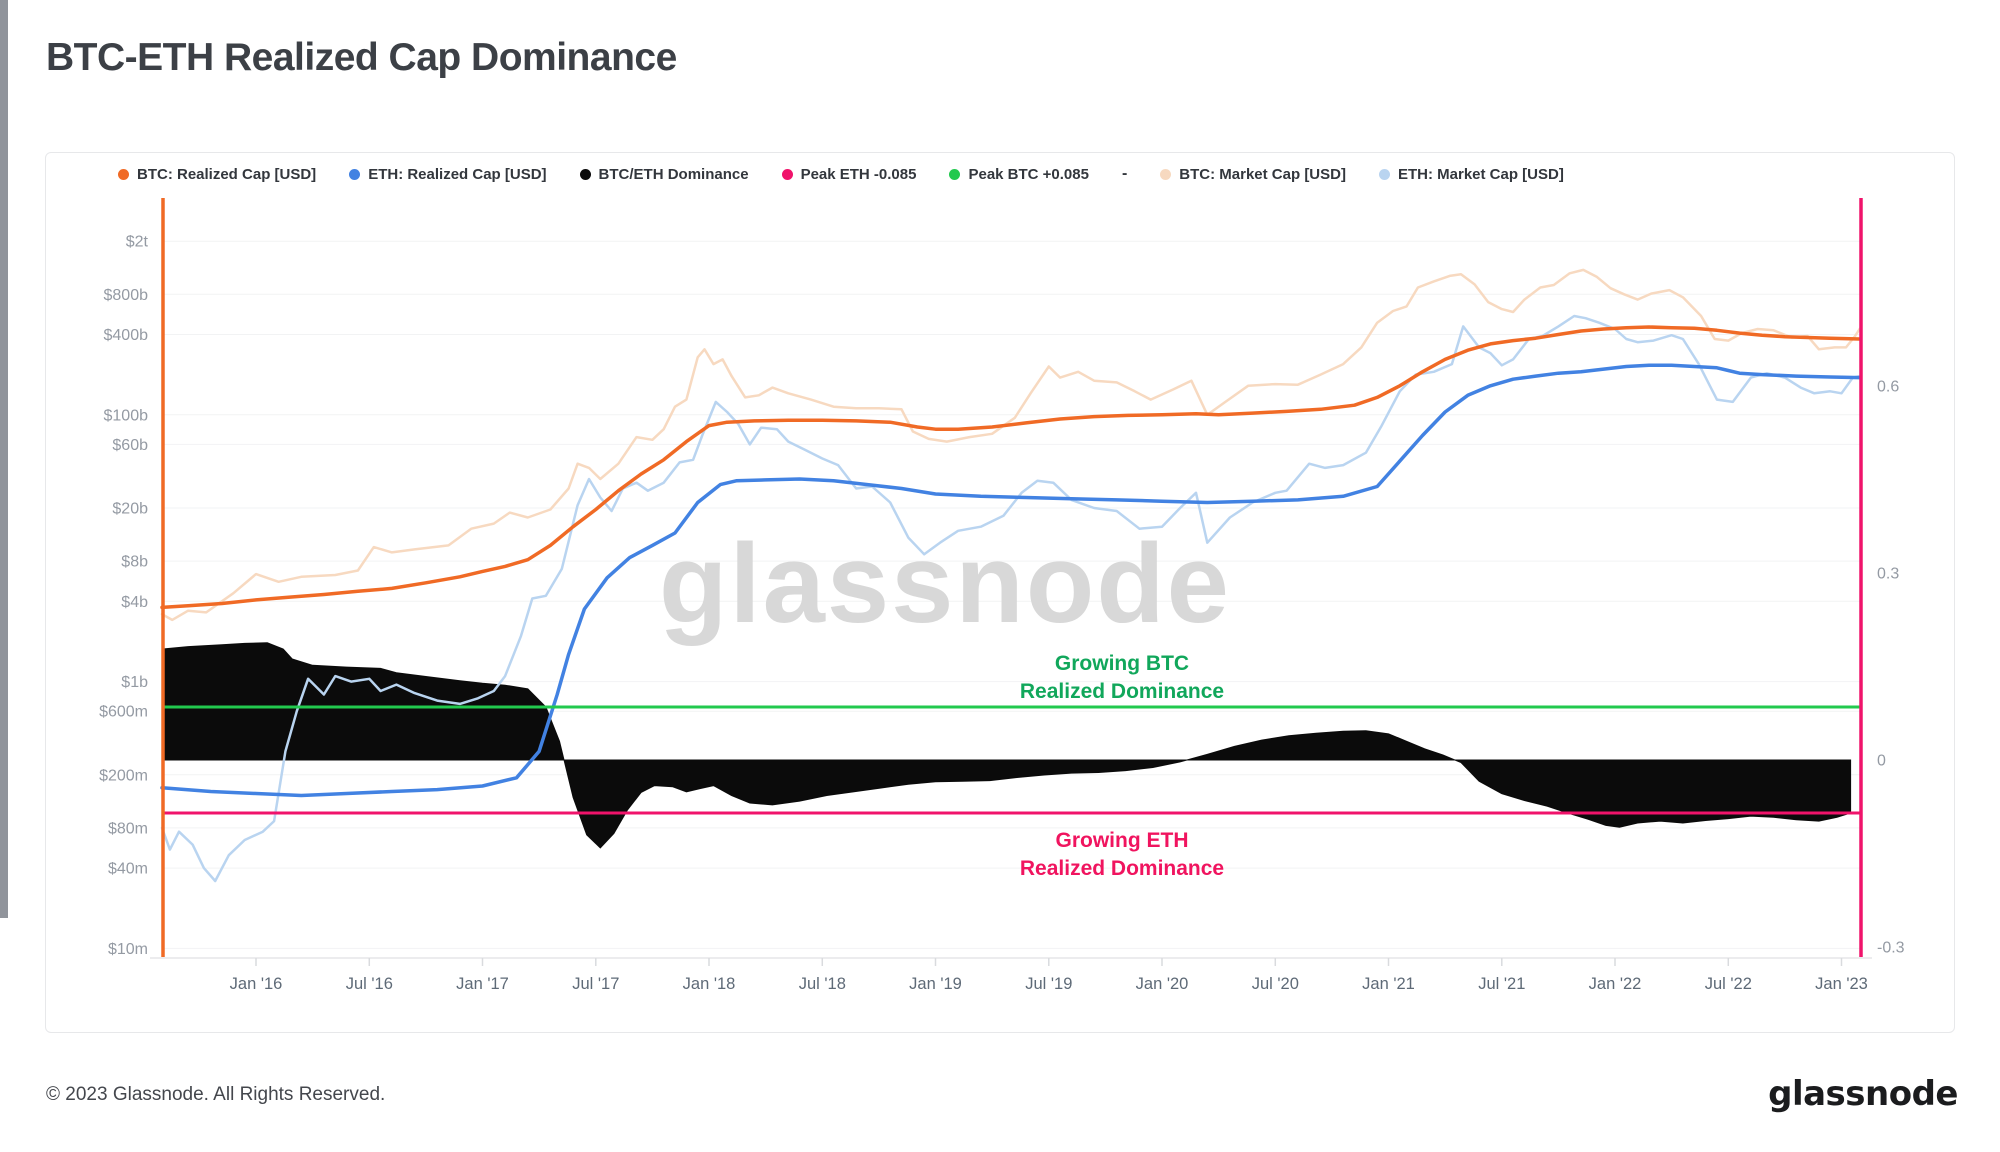  I want to click on legend-item-peak-btc-0-085: Peak BTC +0.085, so click(1019, 174).